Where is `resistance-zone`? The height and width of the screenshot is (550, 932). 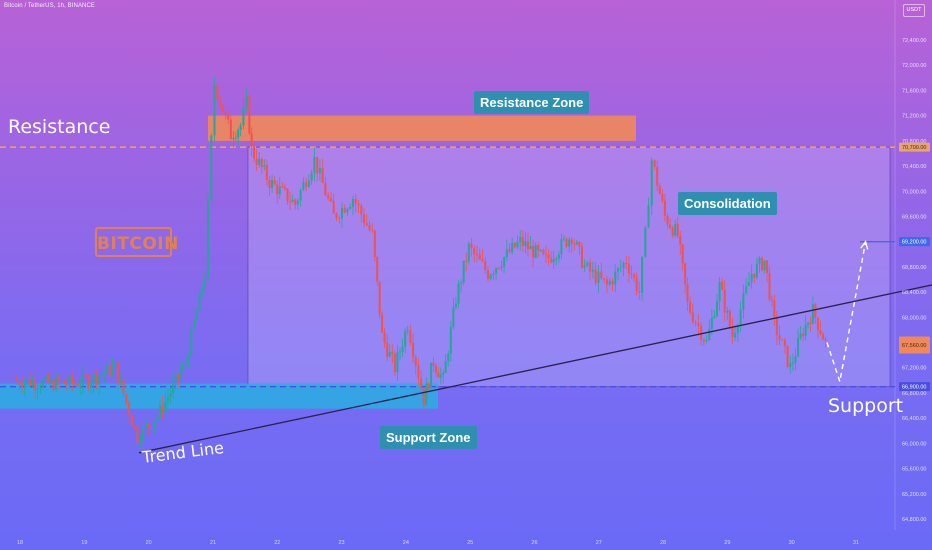
resistance-zone is located at coordinates (422, 128).